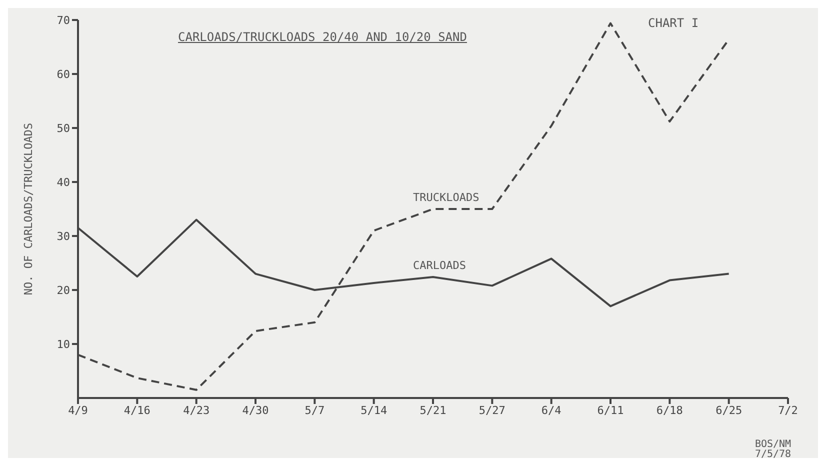 The width and height of the screenshot is (827, 469). I want to click on x-tick-label: 4/16, so click(137, 410).